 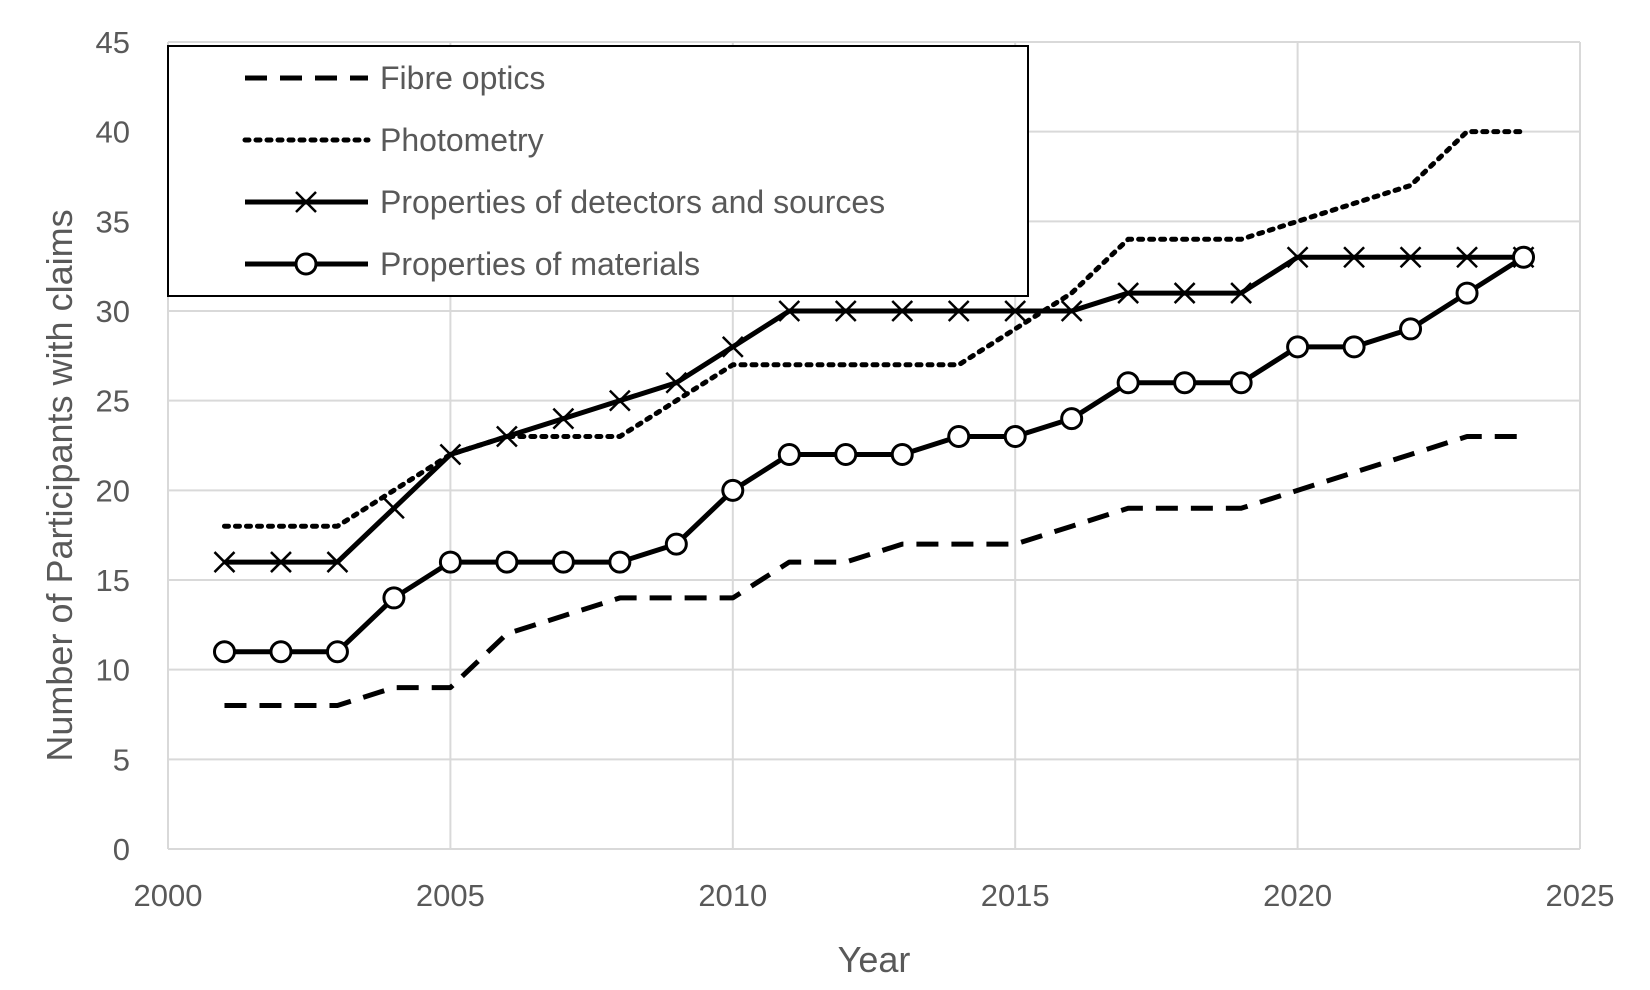 I want to click on x-tick-label: 2000, so click(x=168, y=895).